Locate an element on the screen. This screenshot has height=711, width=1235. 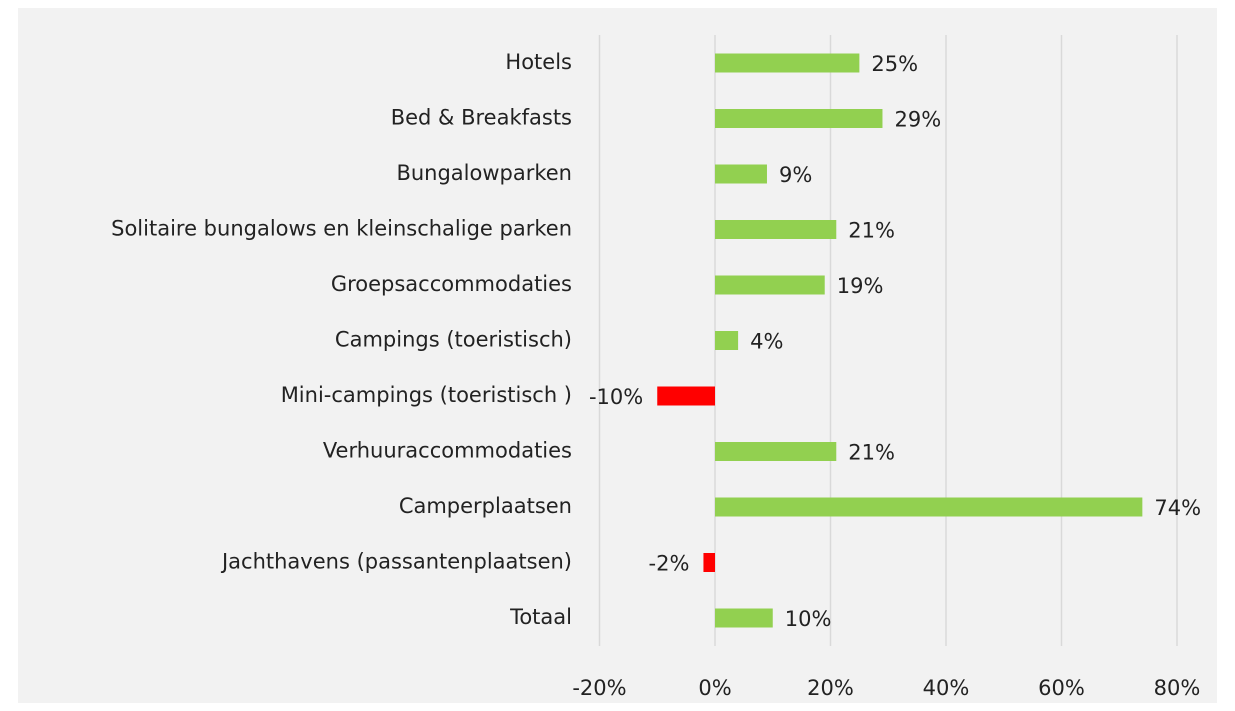
x-tick-label: 40% is located at coordinates (946, 688).